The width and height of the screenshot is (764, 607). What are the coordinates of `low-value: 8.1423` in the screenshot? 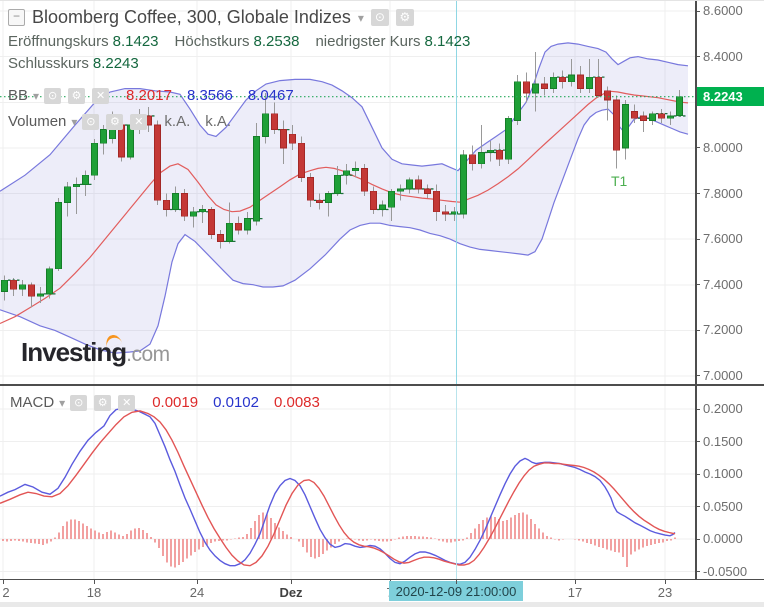 It's located at (447, 41).